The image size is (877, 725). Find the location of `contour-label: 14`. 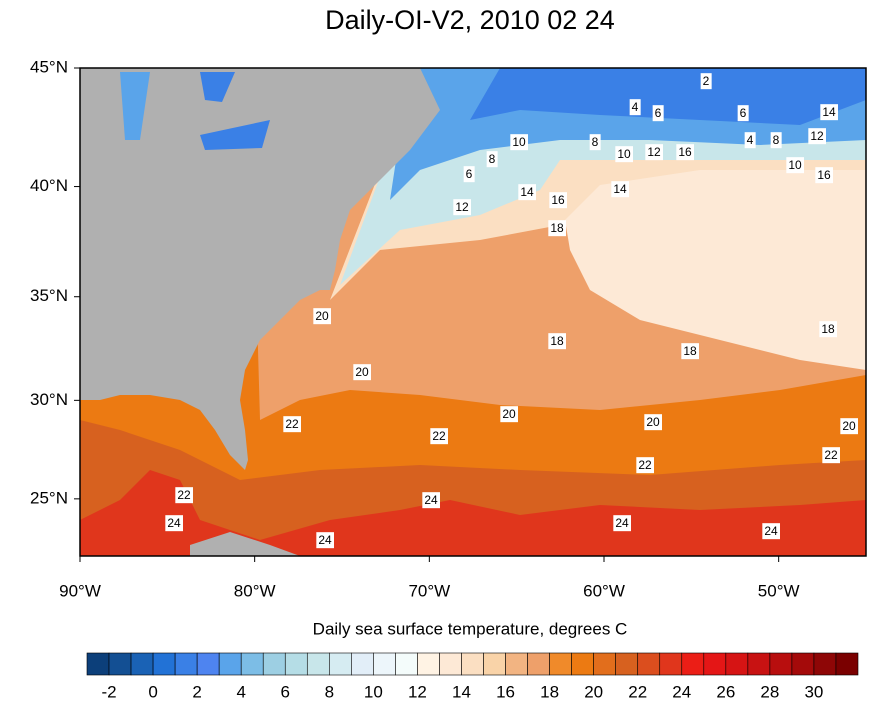

contour-label: 14 is located at coordinates (527, 192).